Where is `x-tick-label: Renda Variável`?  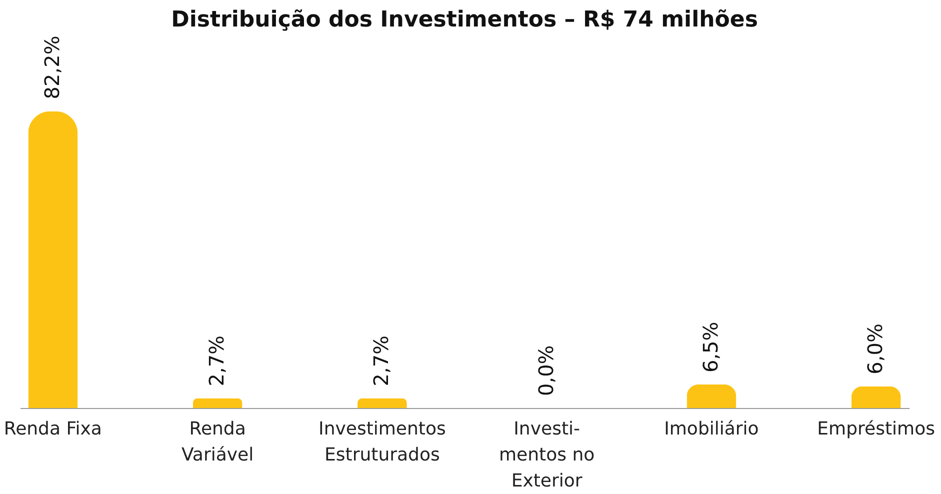
x-tick-label: Renda Variável is located at coordinates (218, 442).